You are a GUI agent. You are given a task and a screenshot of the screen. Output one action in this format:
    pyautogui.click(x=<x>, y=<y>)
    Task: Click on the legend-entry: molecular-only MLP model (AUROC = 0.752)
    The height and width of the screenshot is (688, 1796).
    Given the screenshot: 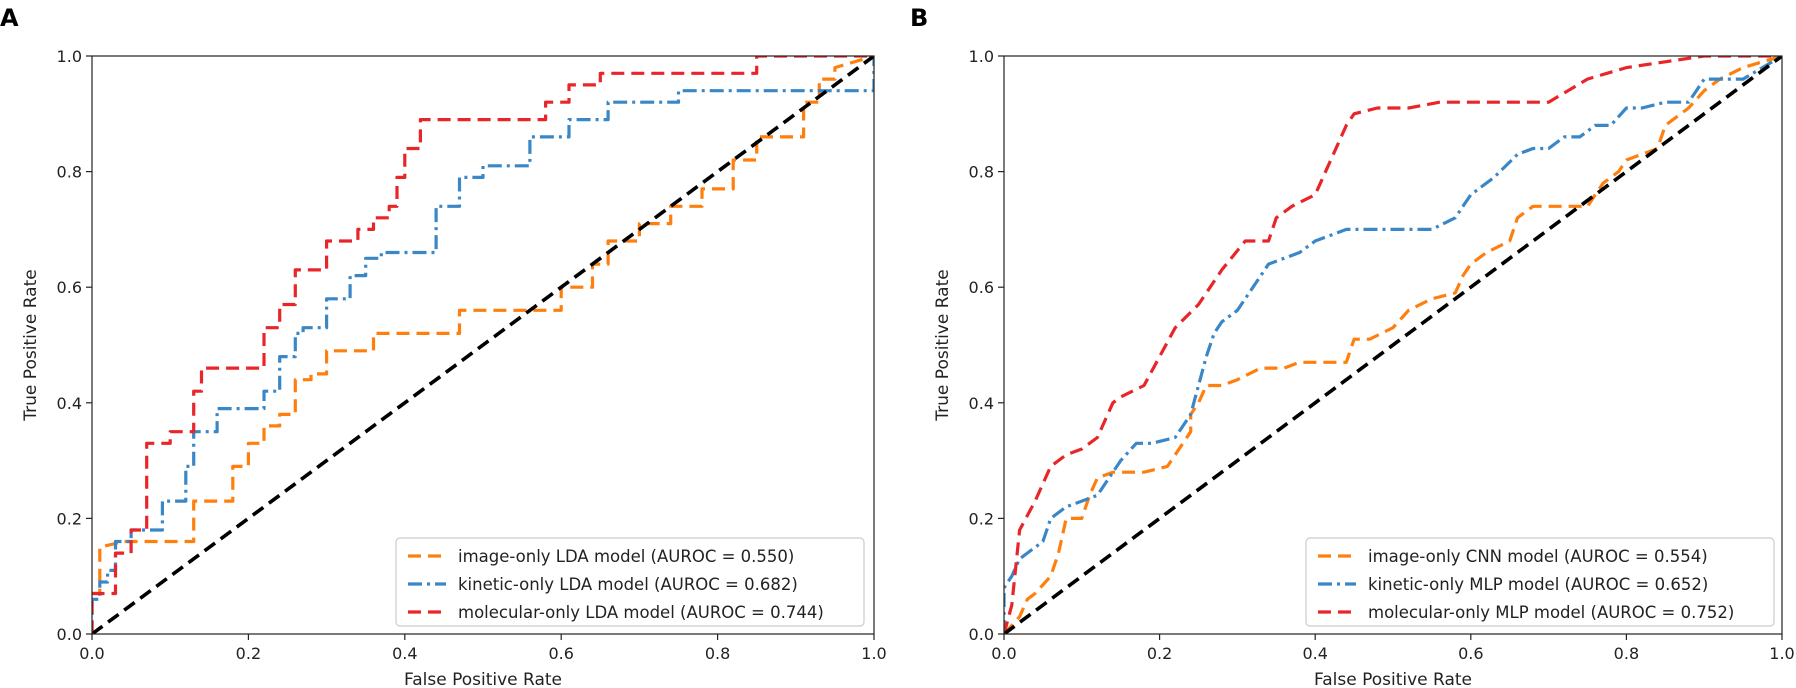 What is the action you would take?
    pyautogui.click(x=1551, y=612)
    